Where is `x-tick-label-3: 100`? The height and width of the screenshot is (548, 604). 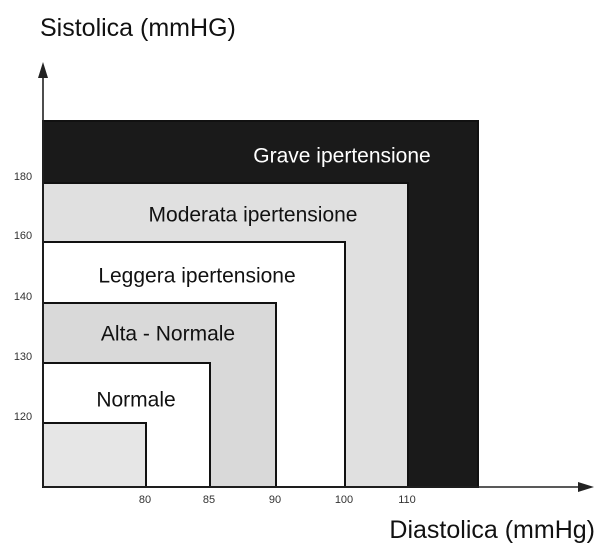 x-tick-label-3: 100 is located at coordinates (344, 500).